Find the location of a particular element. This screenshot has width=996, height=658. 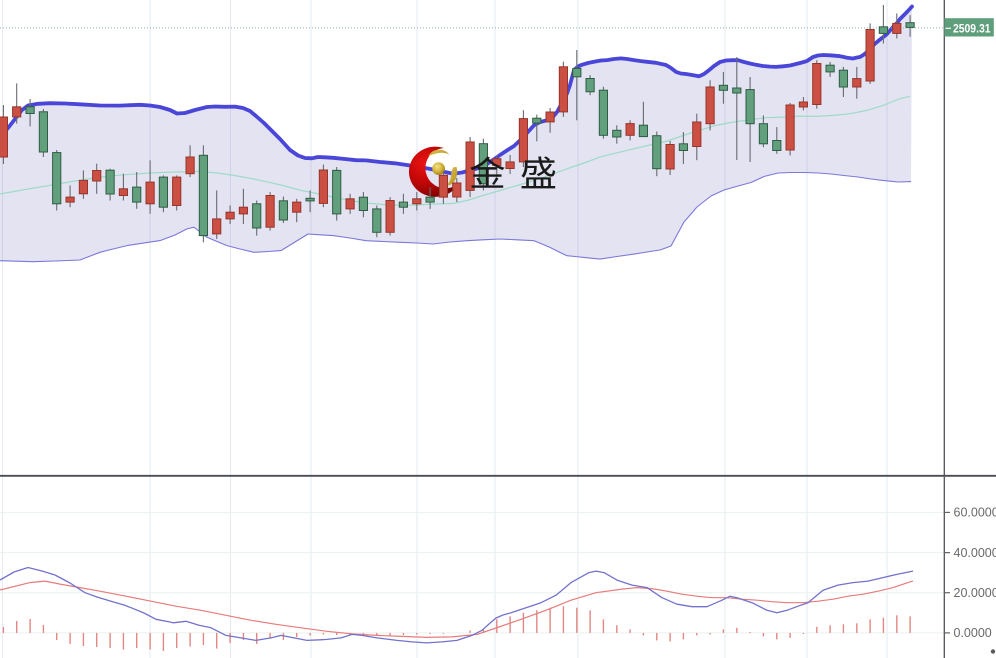

svg-text: 0.0000 is located at coordinates (973, 633).